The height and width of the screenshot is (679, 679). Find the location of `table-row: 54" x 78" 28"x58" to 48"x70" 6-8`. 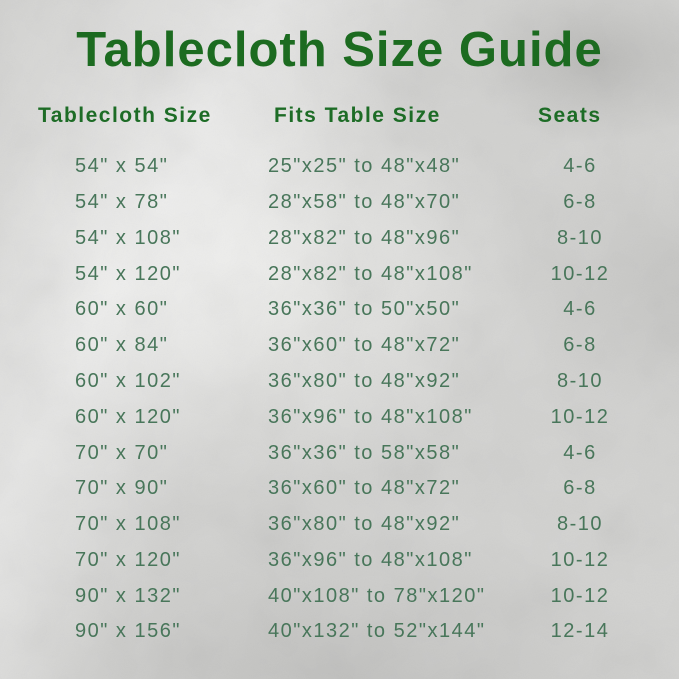

table-row: 54" x 78" 28"x58" to 48"x70" 6-8 is located at coordinates (339, 203).